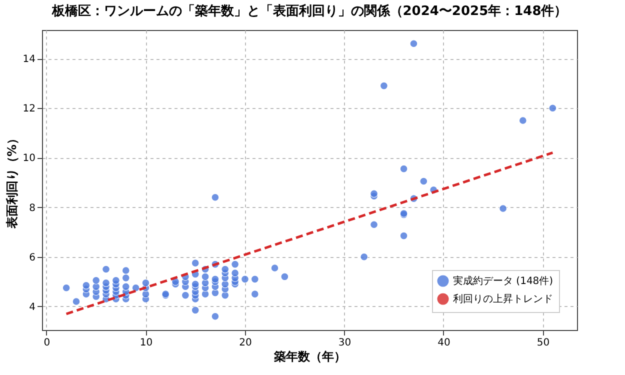  I want to click on y-axis-title: 表面利回り（%）, so click(11, 181).